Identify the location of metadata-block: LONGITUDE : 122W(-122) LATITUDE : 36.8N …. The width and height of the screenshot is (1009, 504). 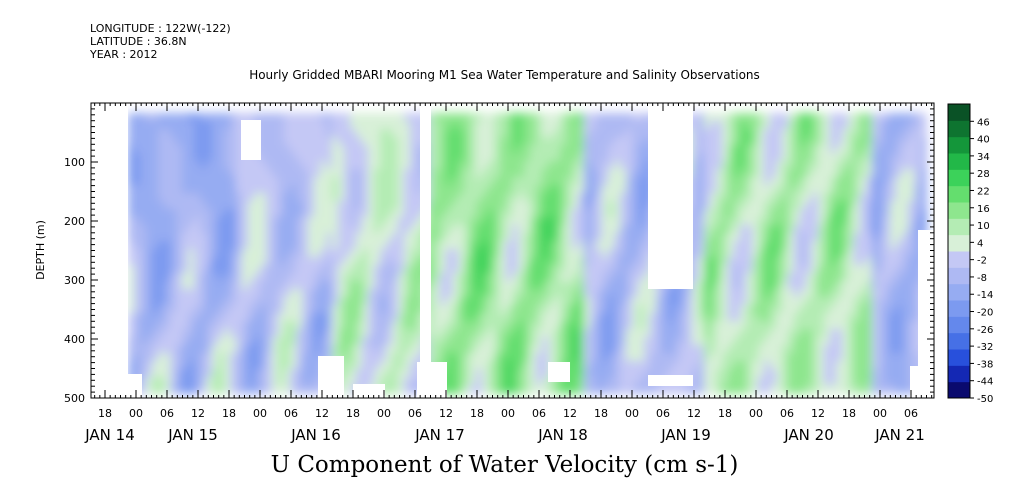
(160, 41).